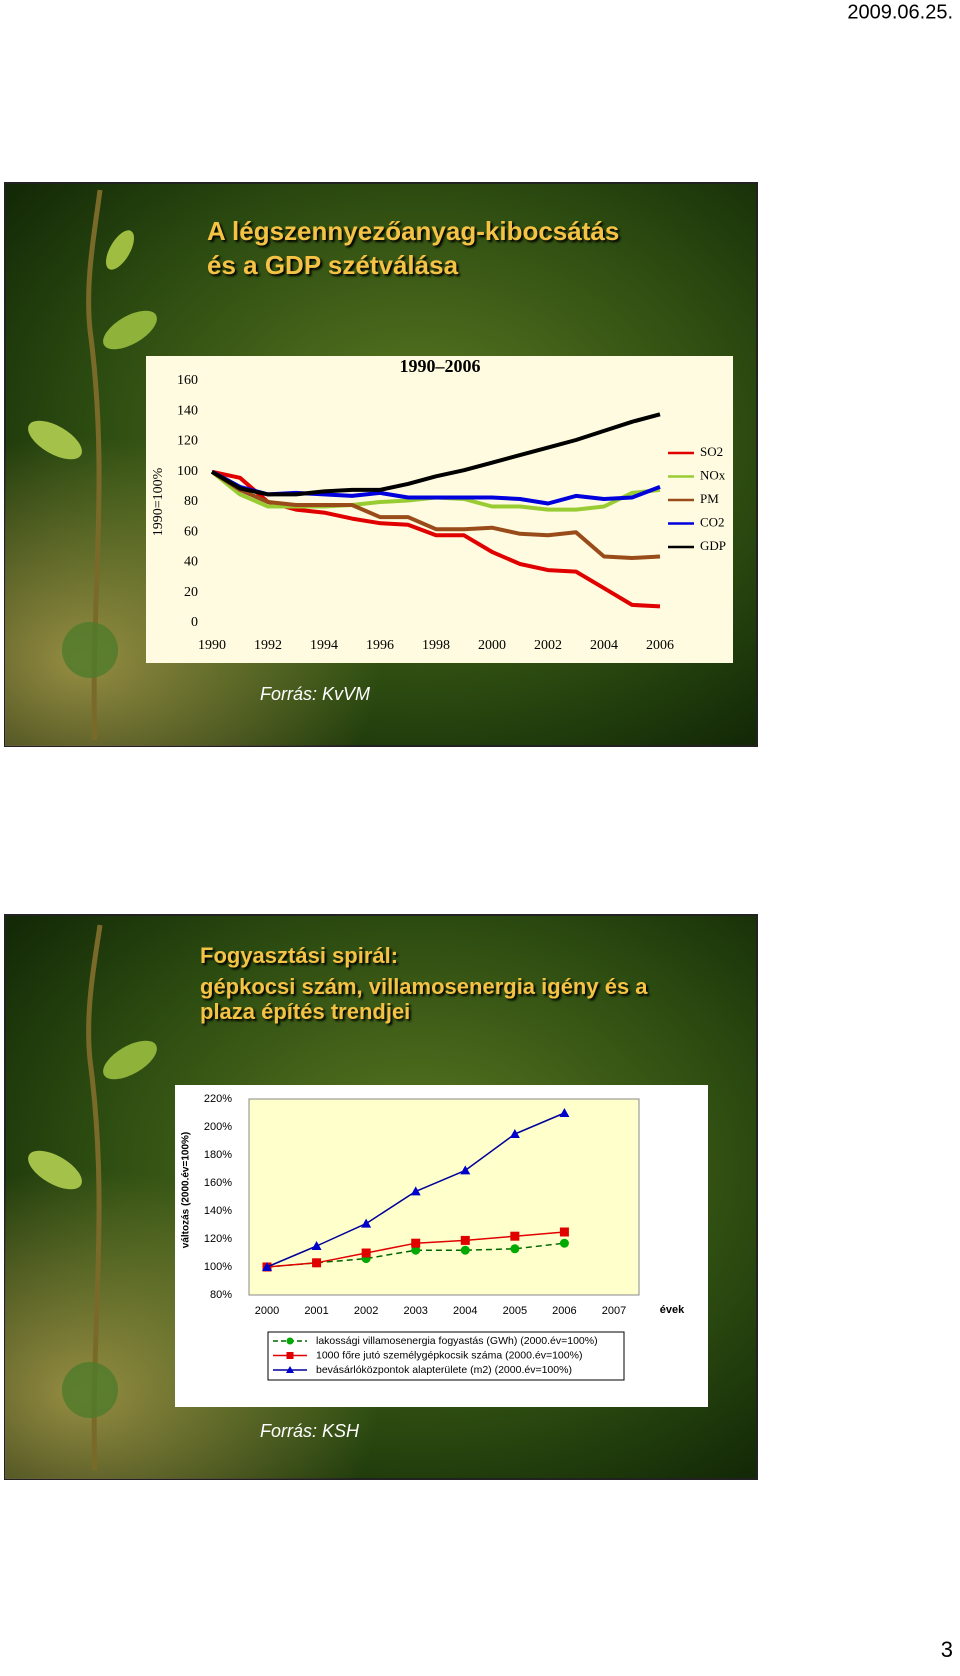 The width and height of the screenshot is (960, 1676). Describe the element at coordinates (713, 545) in the screenshot. I see `legend-label: GDP` at that location.